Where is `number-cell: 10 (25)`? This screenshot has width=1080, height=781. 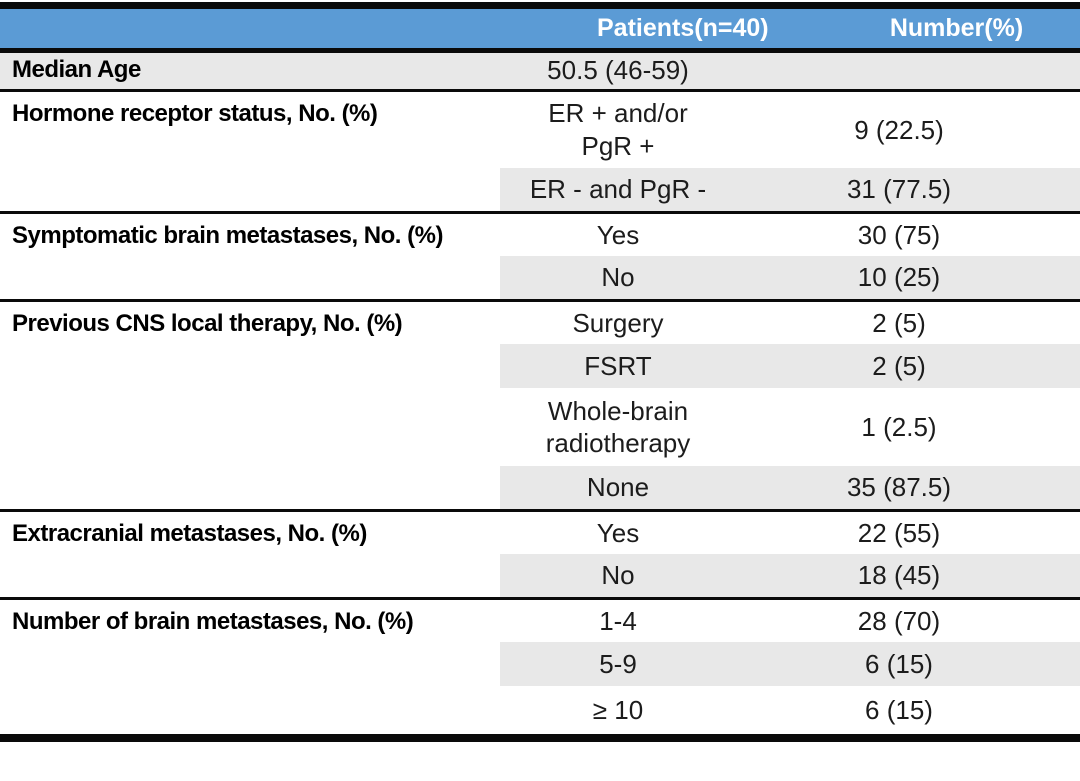
number-cell: 10 (25) is located at coordinates (908, 278).